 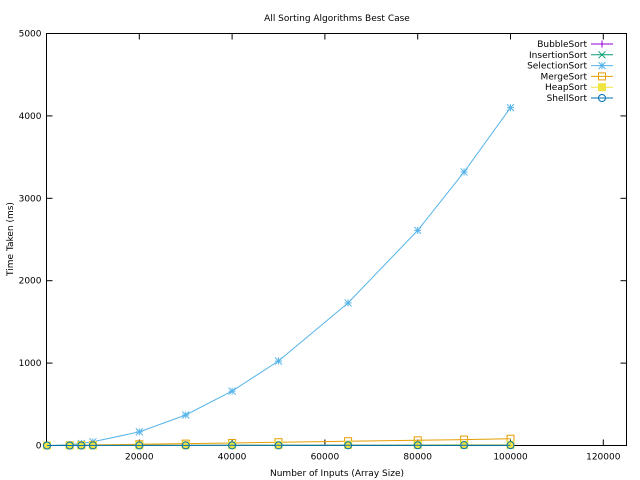 What do you see at coordinates (566, 88) in the screenshot?
I see `legend-label: HeapSort` at bounding box center [566, 88].